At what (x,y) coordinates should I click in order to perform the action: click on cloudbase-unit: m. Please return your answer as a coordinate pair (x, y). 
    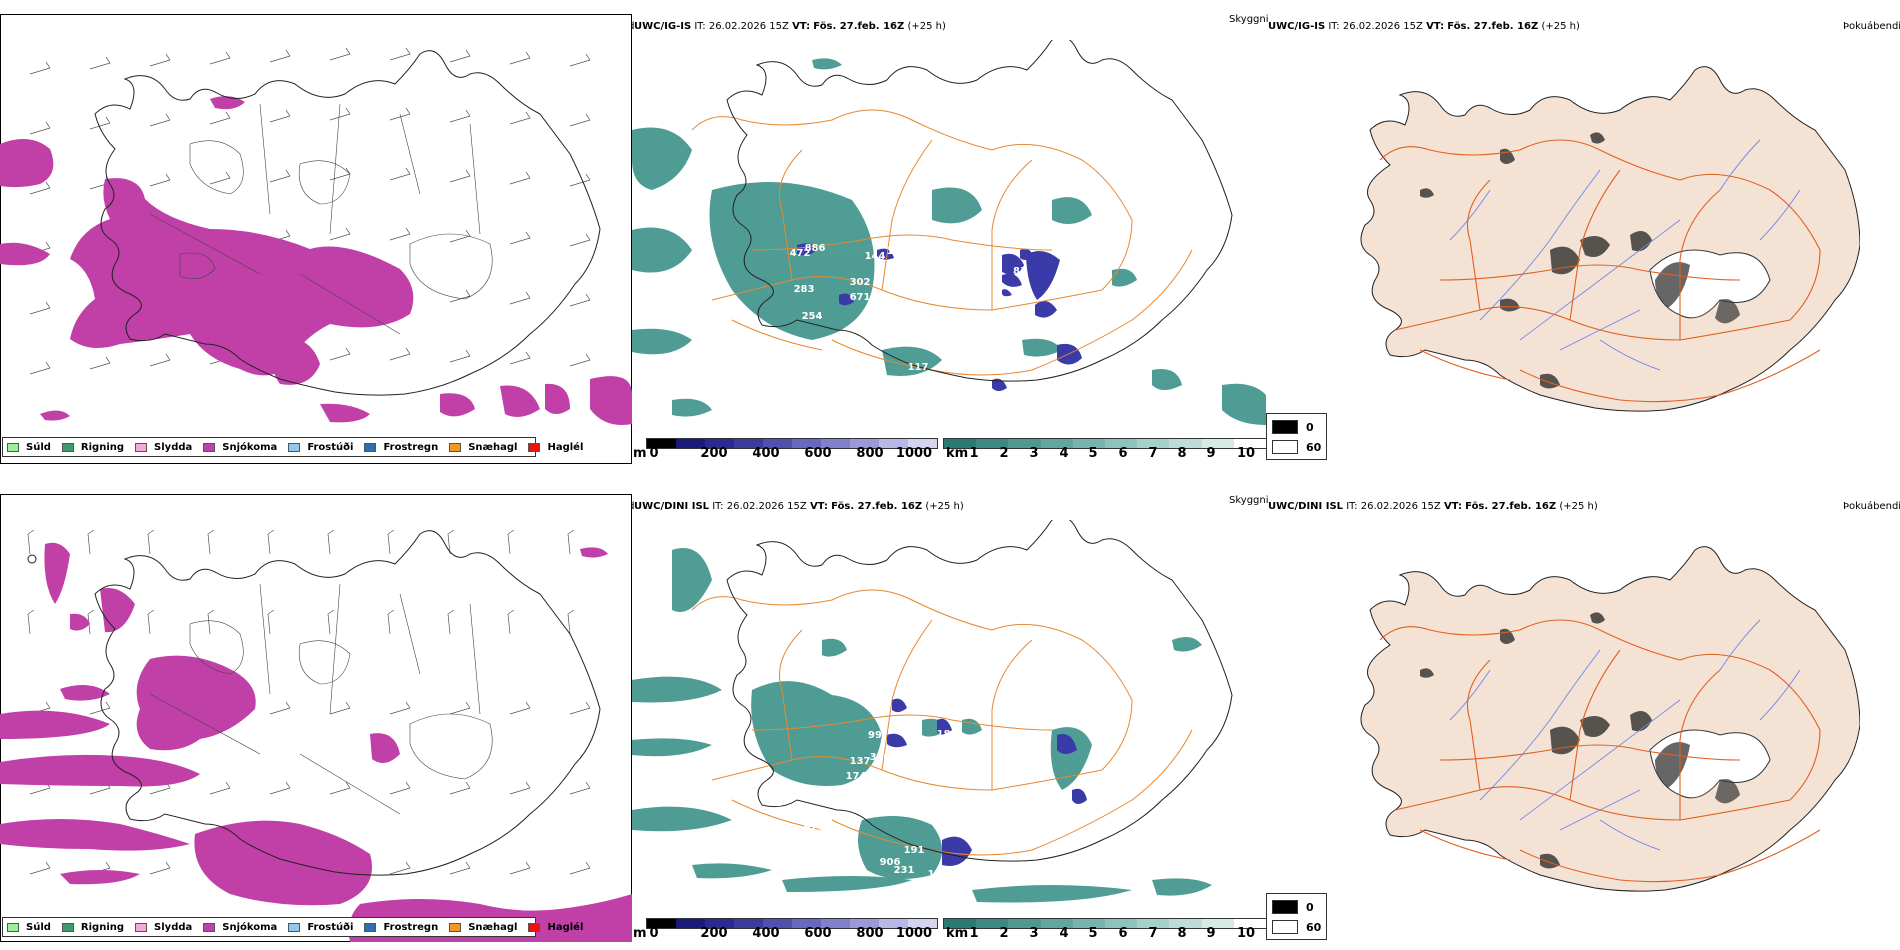
    Looking at the image, I should click on (640, 933).